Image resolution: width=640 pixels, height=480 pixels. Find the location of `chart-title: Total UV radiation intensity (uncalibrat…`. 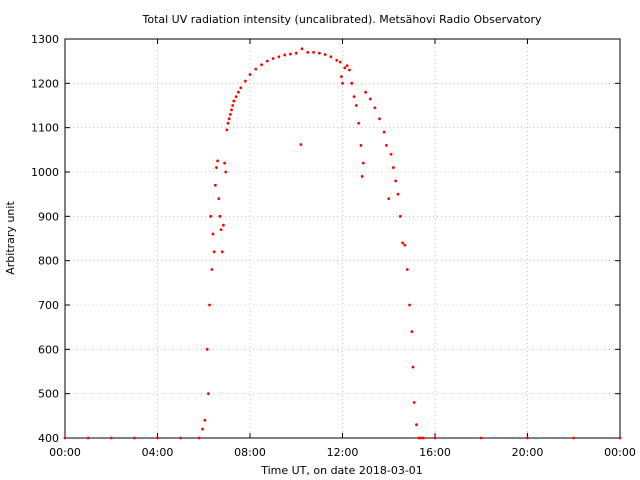

chart-title: Total UV radiation intensity (uncalibrat… is located at coordinates (342, 19).